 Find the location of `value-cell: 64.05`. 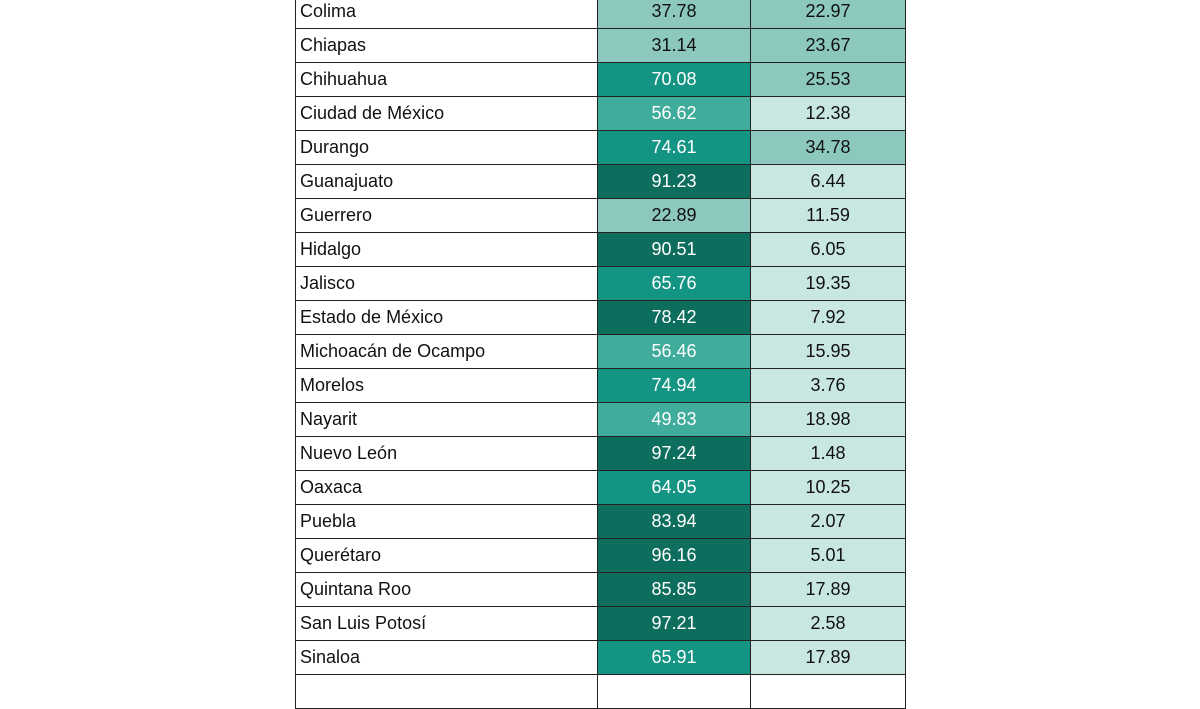

value-cell: 64.05 is located at coordinates (674, 487).